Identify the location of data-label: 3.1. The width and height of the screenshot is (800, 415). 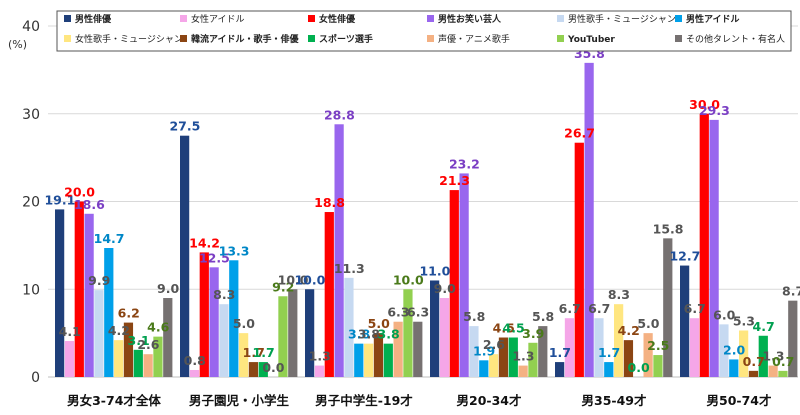
(139, 340).